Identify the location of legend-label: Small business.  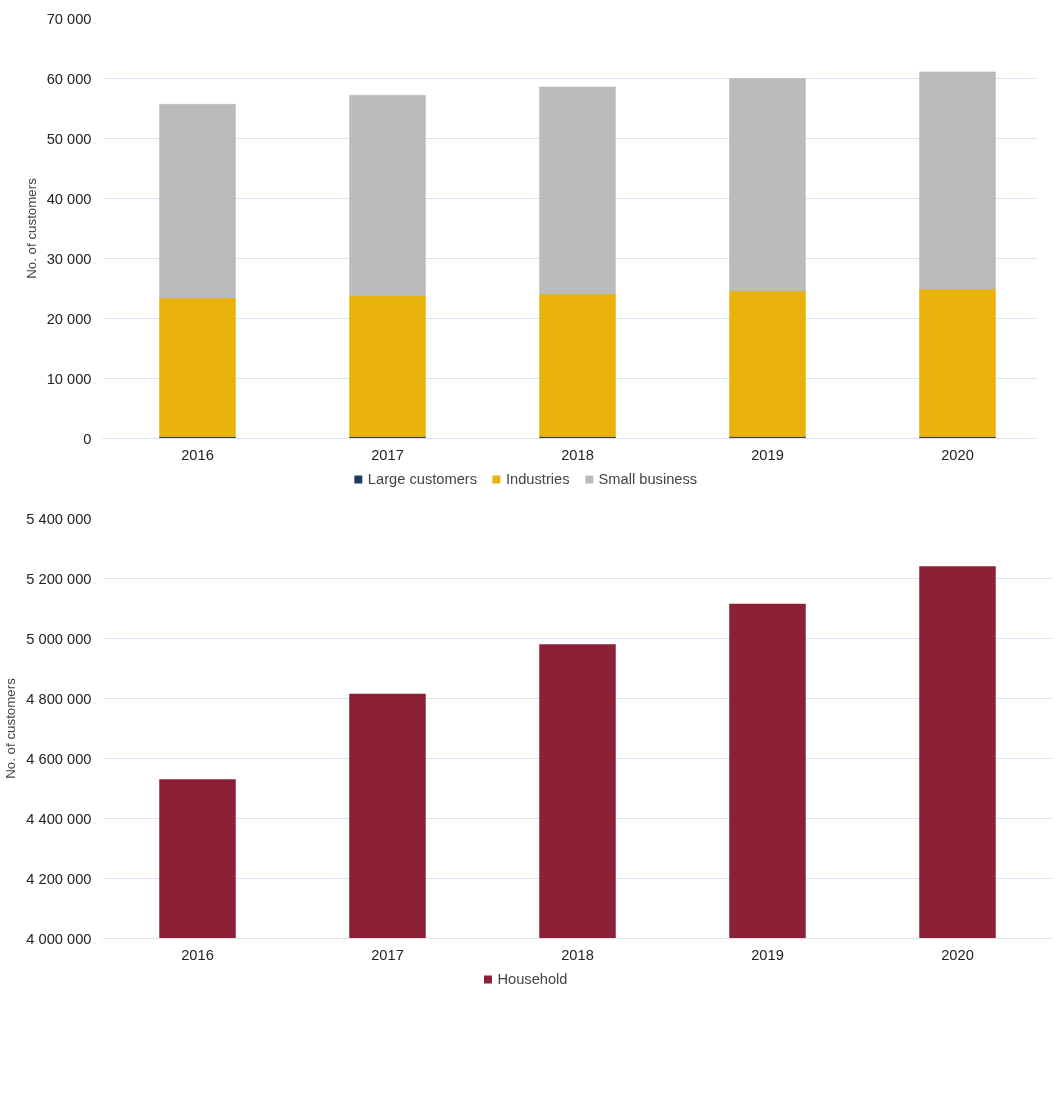
(648, 479).